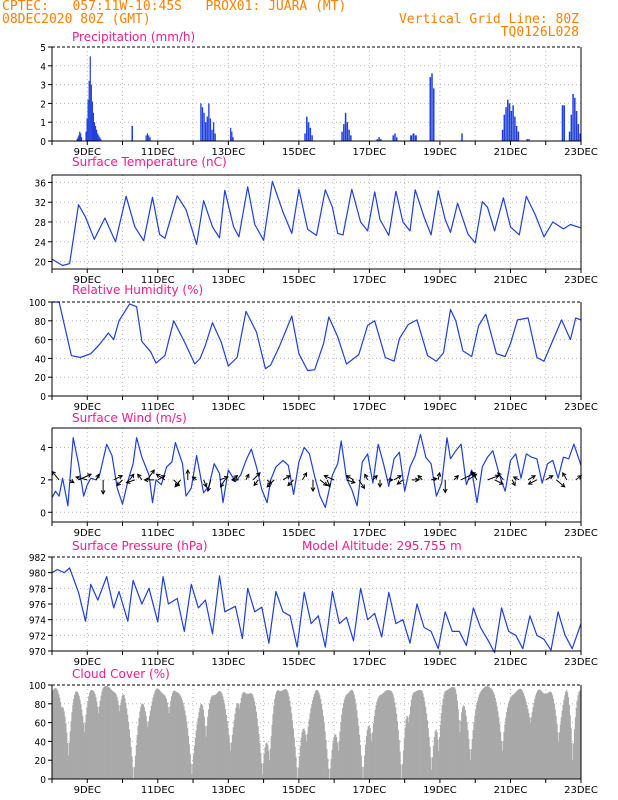 This screenshot has height=800, width=618. Describe the element at coordinates (440, 407) in the screenshot. I see `x-tick-label: 19DEC` at that location.